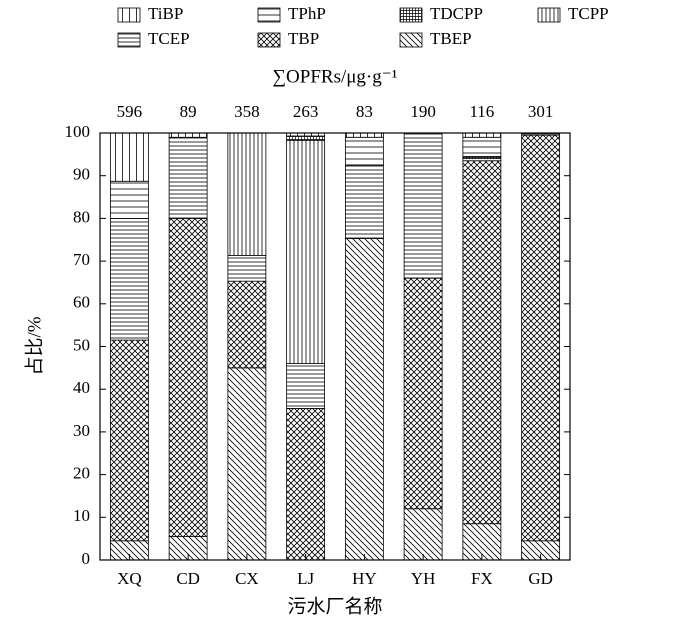  What do you see at coordinates (129, 578) in the screenshot?
I see `x-tick-label: XQ` at bounding box center [129, 578].